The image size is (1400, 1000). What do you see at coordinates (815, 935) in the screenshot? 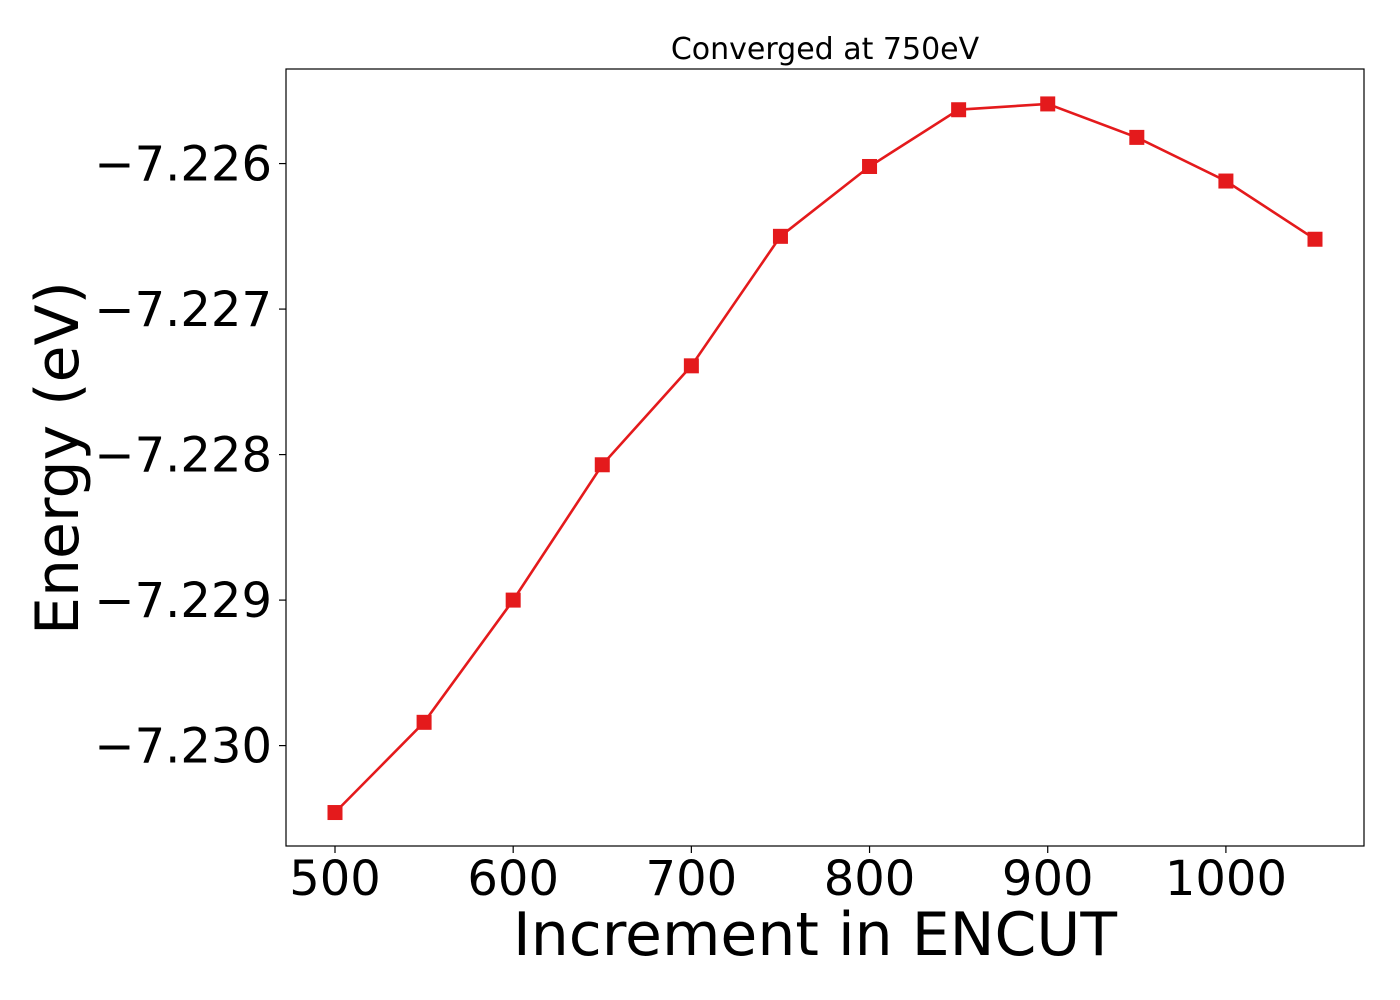
I see `x-axis-label: Increment in ENCUT` at bounding box center [815, 935].